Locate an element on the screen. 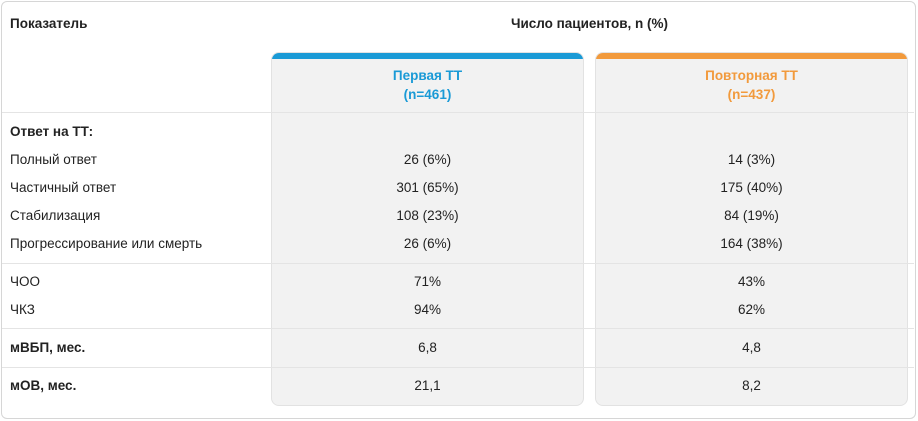  repeat-tt-value: 14 (3%) is located at coordinates (751, 159).